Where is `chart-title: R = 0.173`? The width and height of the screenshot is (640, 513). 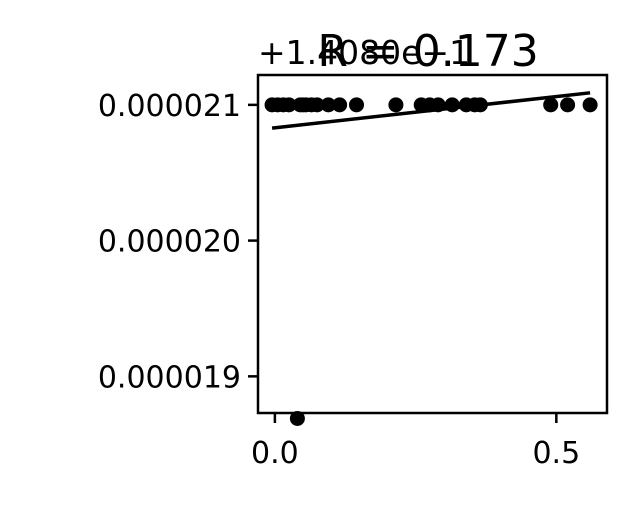
chart-title: R = 0.173 is located at coordinates (427, 51).